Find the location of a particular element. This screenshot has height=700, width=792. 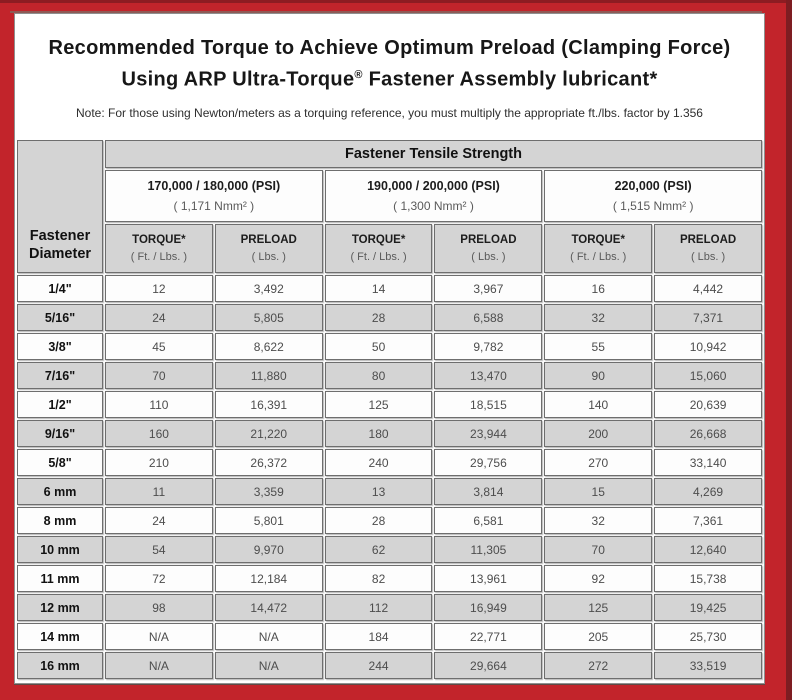

psi-value: 190,000 / 200,000 (PSI) is located at coordinates (433, 186).